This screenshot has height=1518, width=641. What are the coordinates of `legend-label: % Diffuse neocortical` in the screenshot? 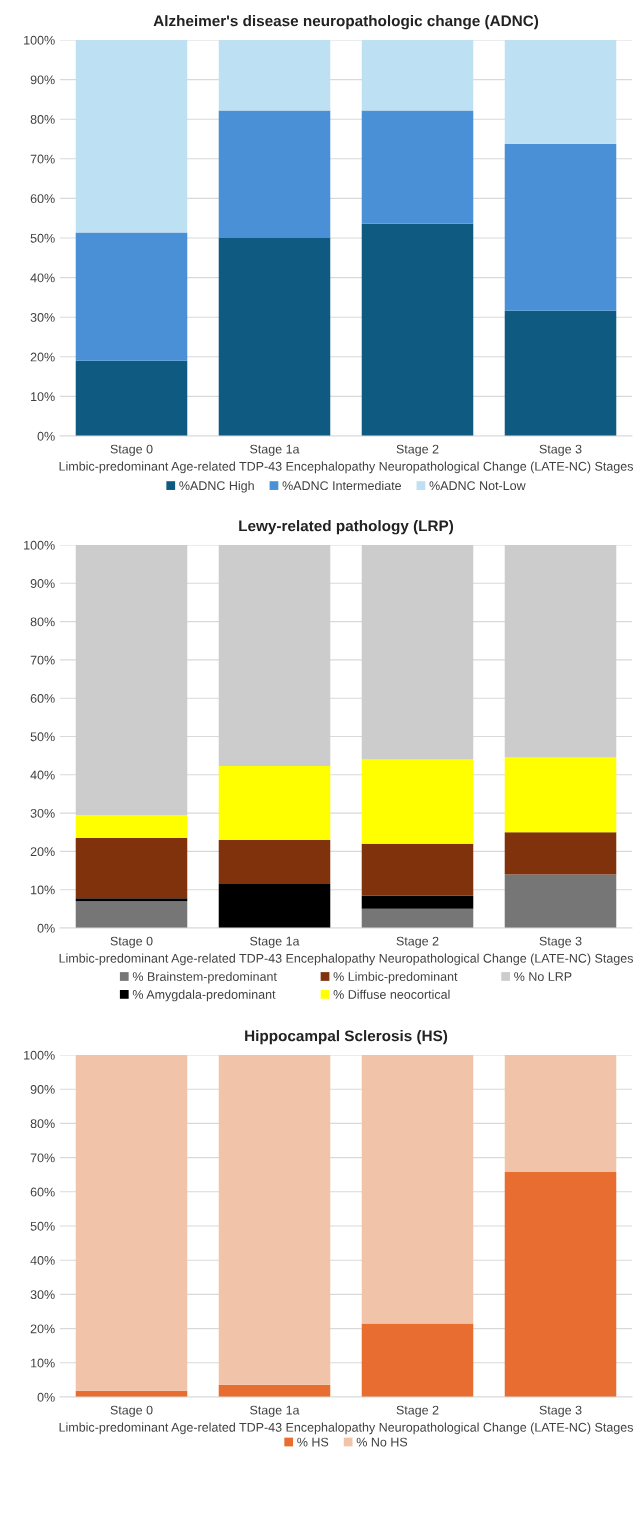 It's located at (391, 994).